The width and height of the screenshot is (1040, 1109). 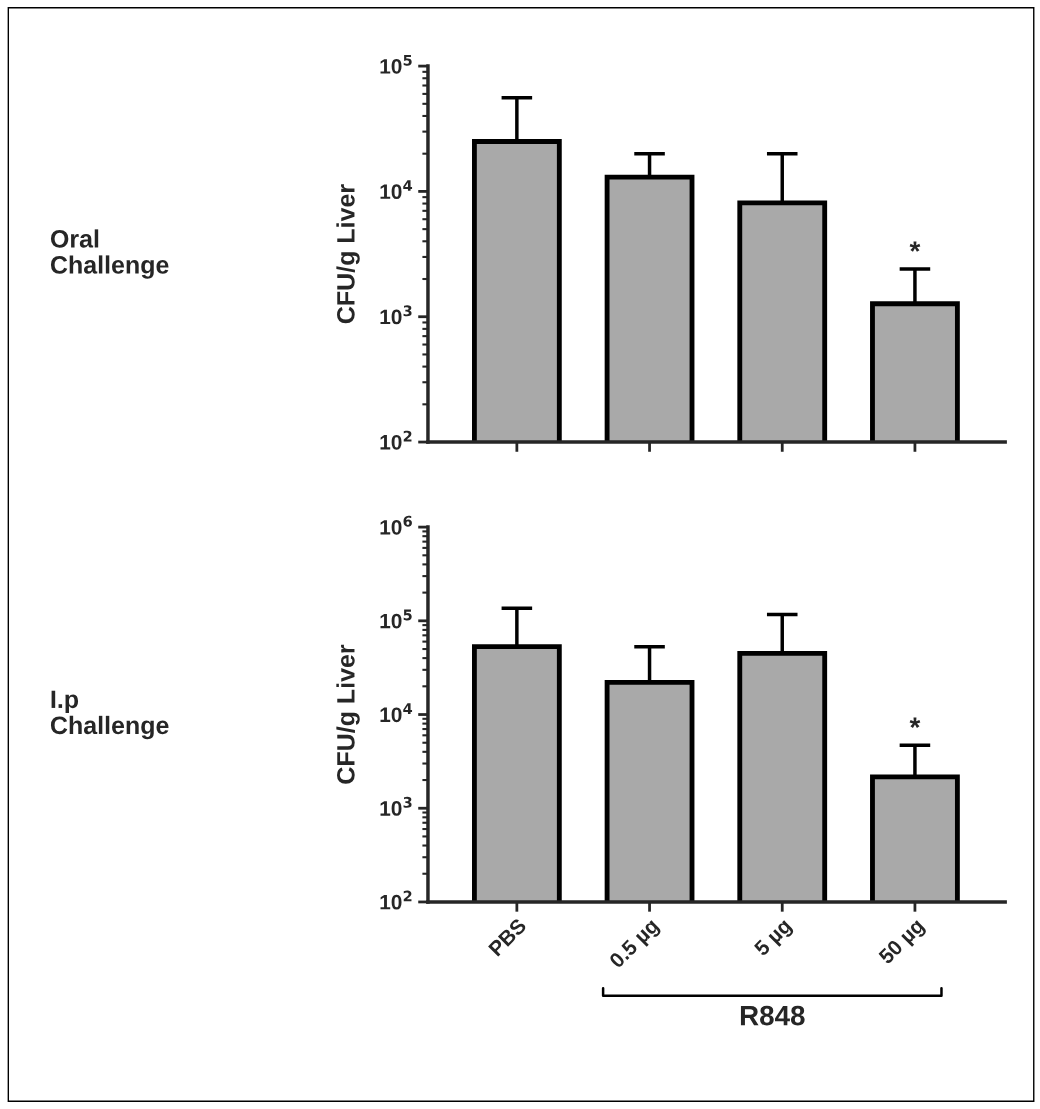 What do you see at coordinates (109, 254) in the screenshot?
I see `text: Oral Challenge` at bounding box center [109, 254].